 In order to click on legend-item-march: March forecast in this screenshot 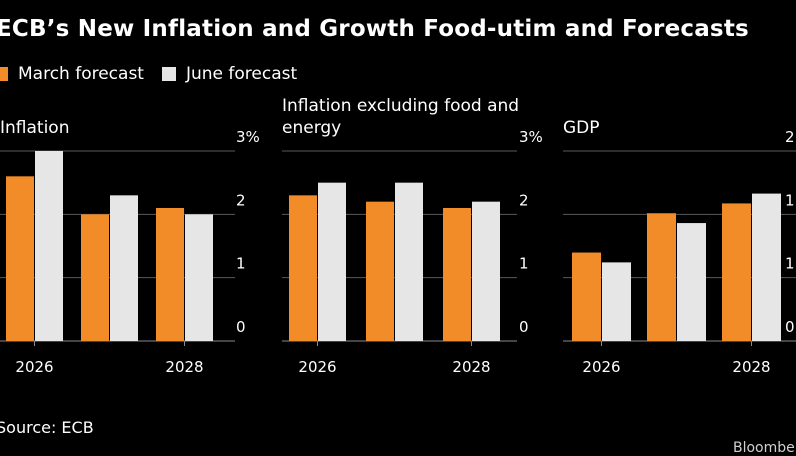, I will do `click(72, 74)`.